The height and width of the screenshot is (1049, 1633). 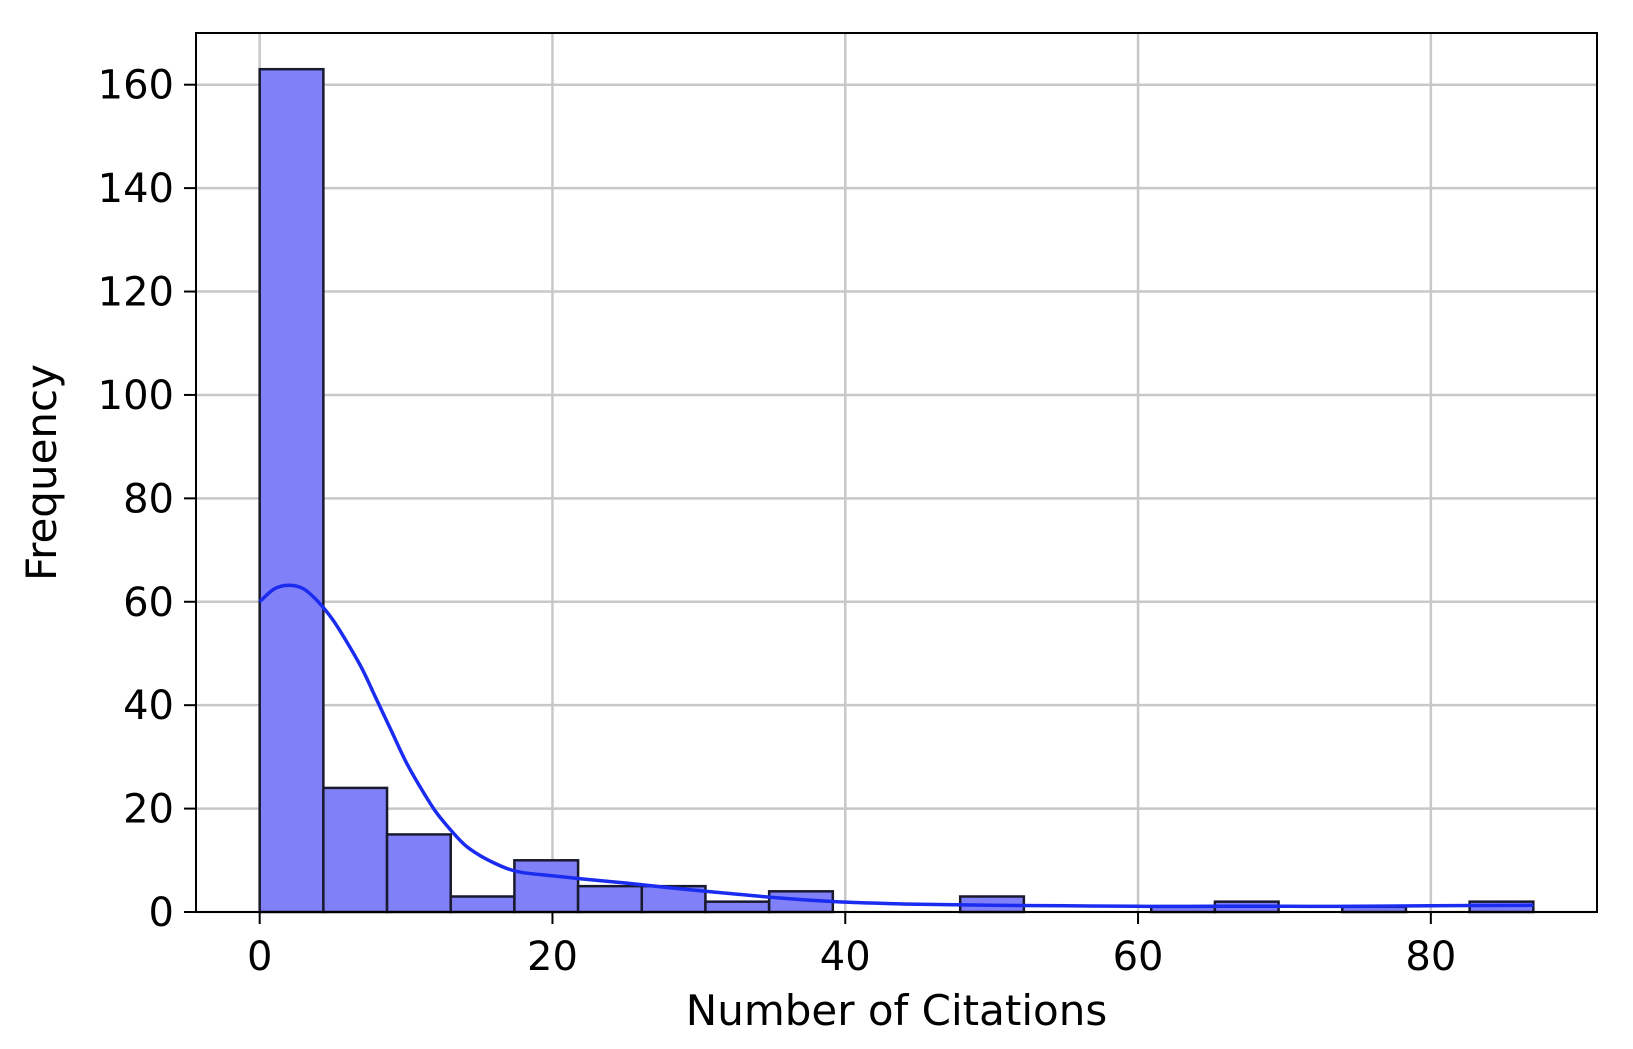 What do you see at coordinates (148, 603) in the screenshot?
I see `y-tick-label: 60` at bounding box center [148, 603].